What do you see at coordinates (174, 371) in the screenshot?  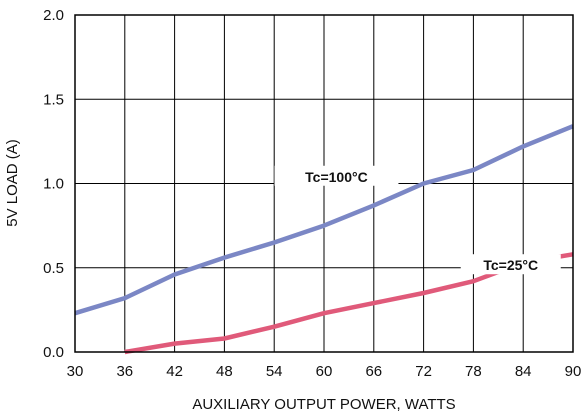 I see `x-tick-label: 42` at bounding box center [174, 371].